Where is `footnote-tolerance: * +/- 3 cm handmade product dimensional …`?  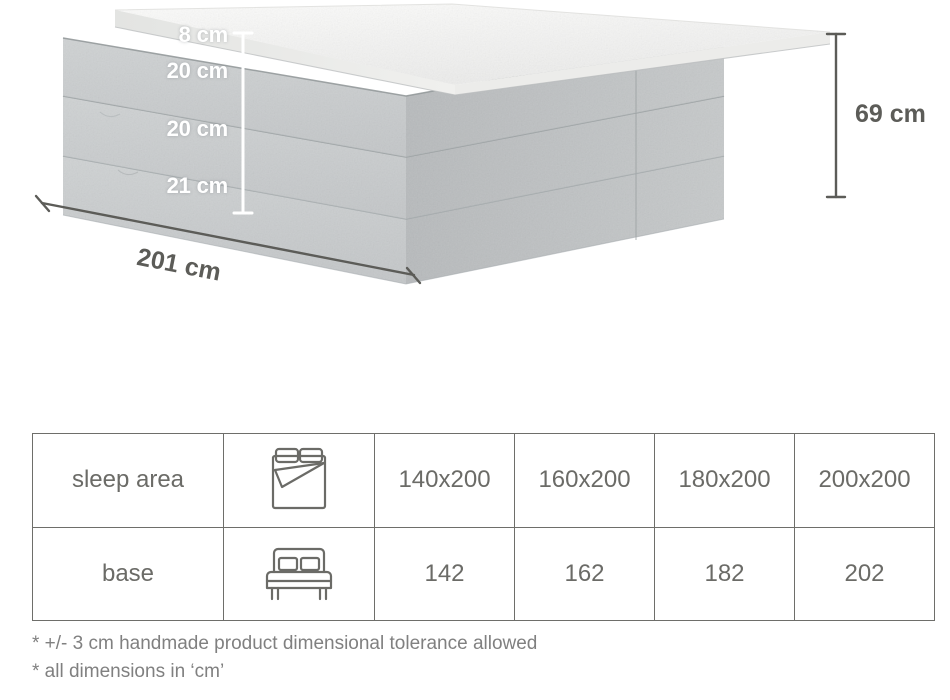 footnote-tolerance: * +/- 3 cm handmade product dimensional … is located at coordinates (285, 643).